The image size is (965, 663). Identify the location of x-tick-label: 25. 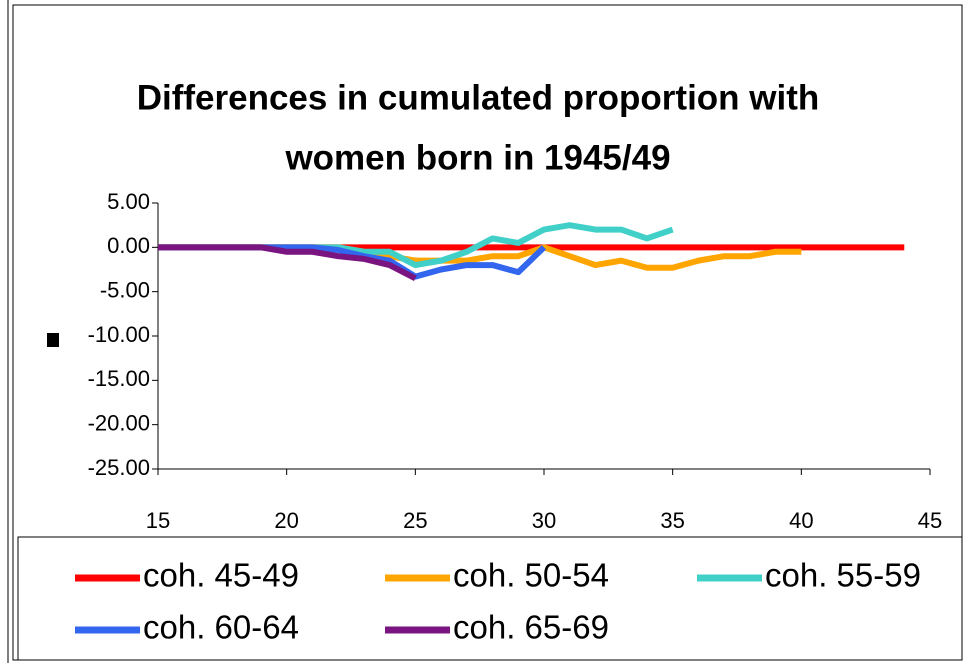
(415, 520).